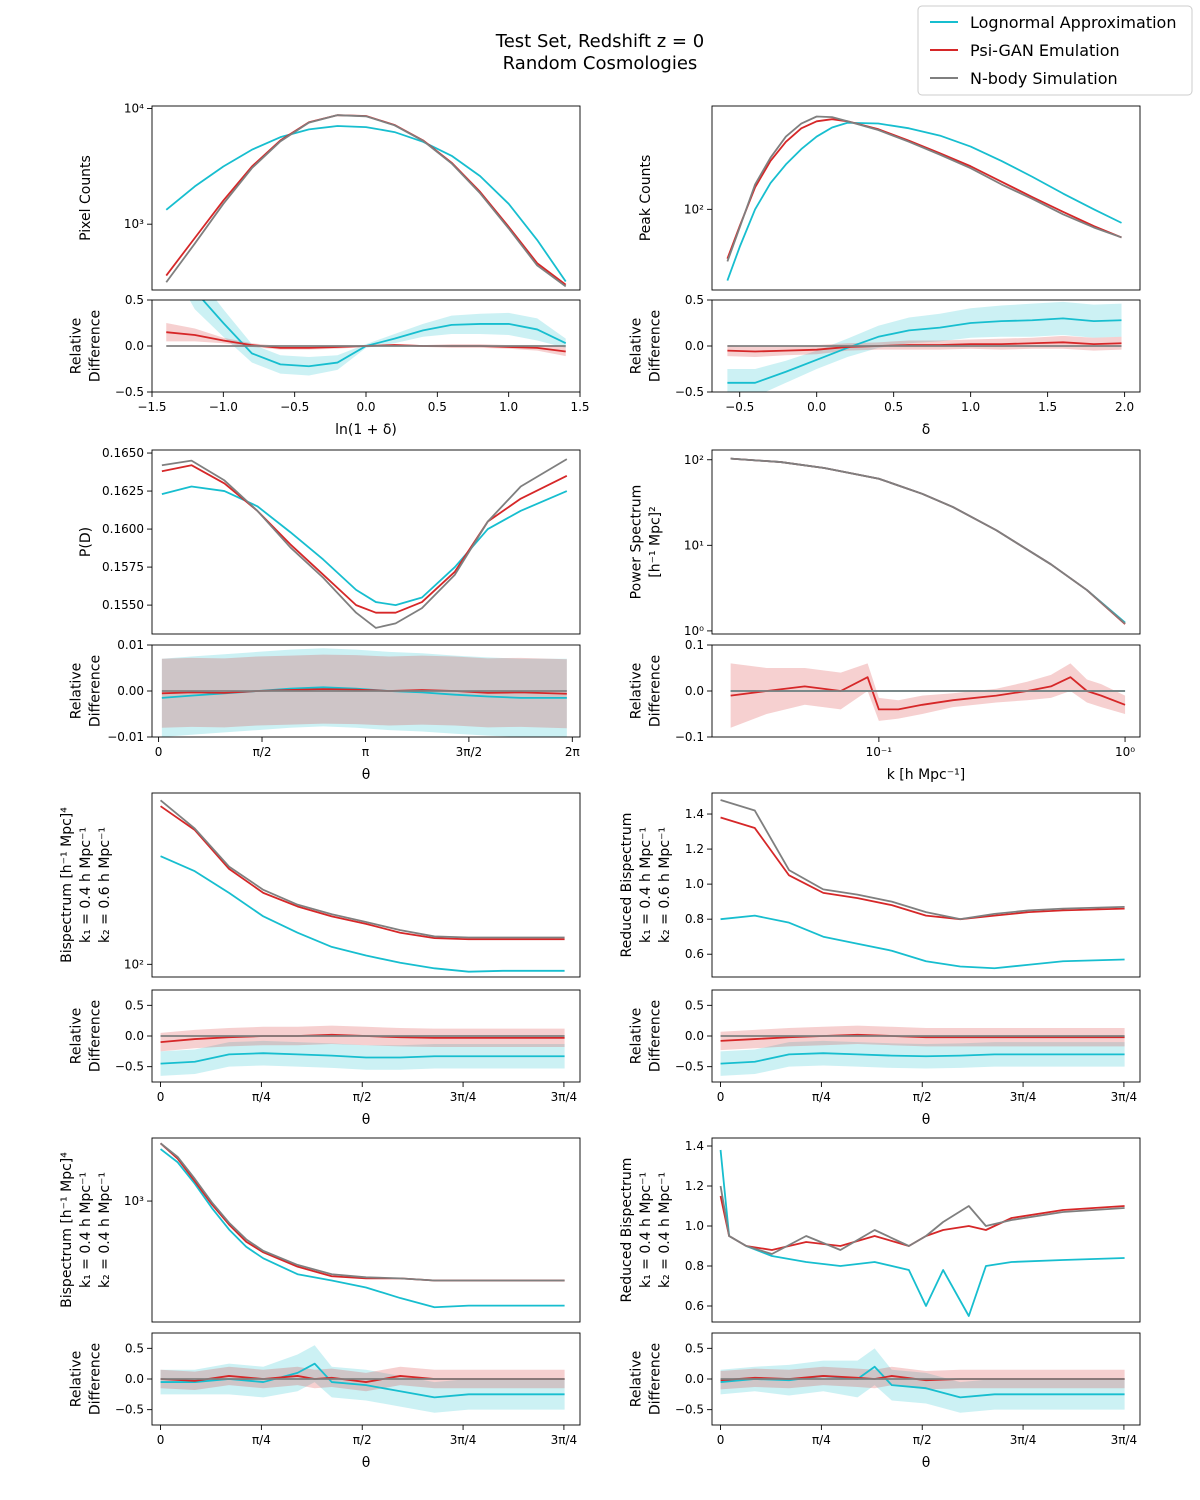 This screenshot has height=1500, width=1200. Describe the element at coordinates (1055, 50) in the screenshot. I see `legend-box` at that location.